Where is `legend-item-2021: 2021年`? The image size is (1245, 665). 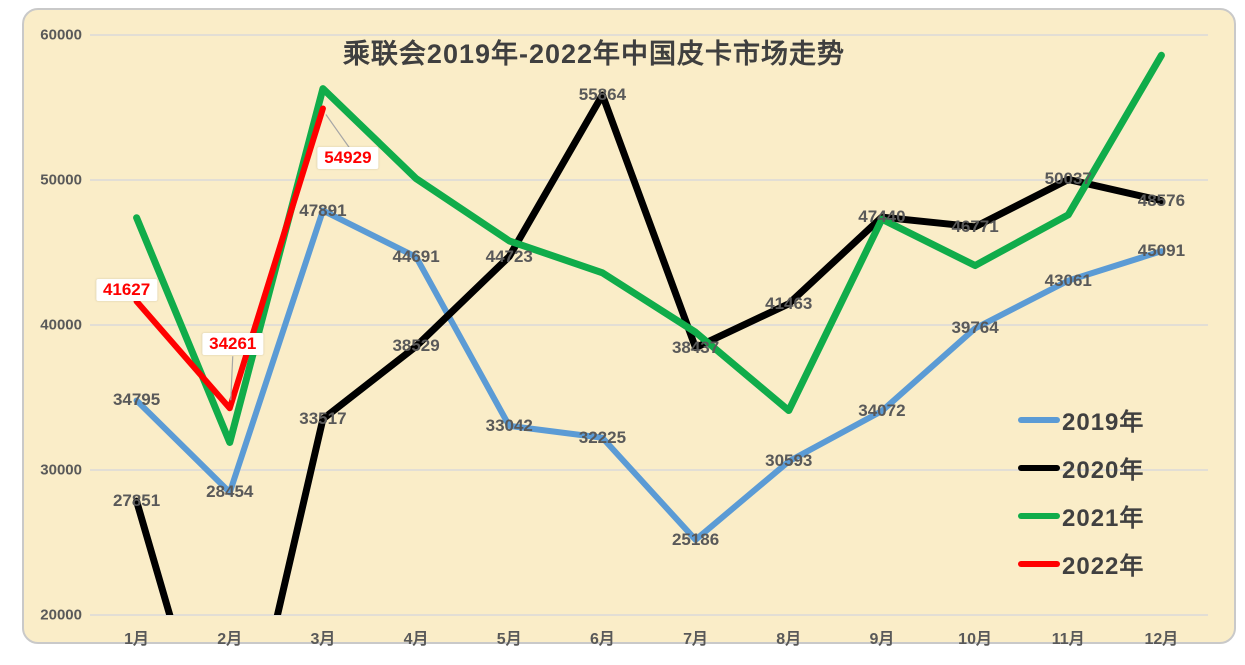 legend-item-2021: 2021年 is located at coordinates (1081, 515).